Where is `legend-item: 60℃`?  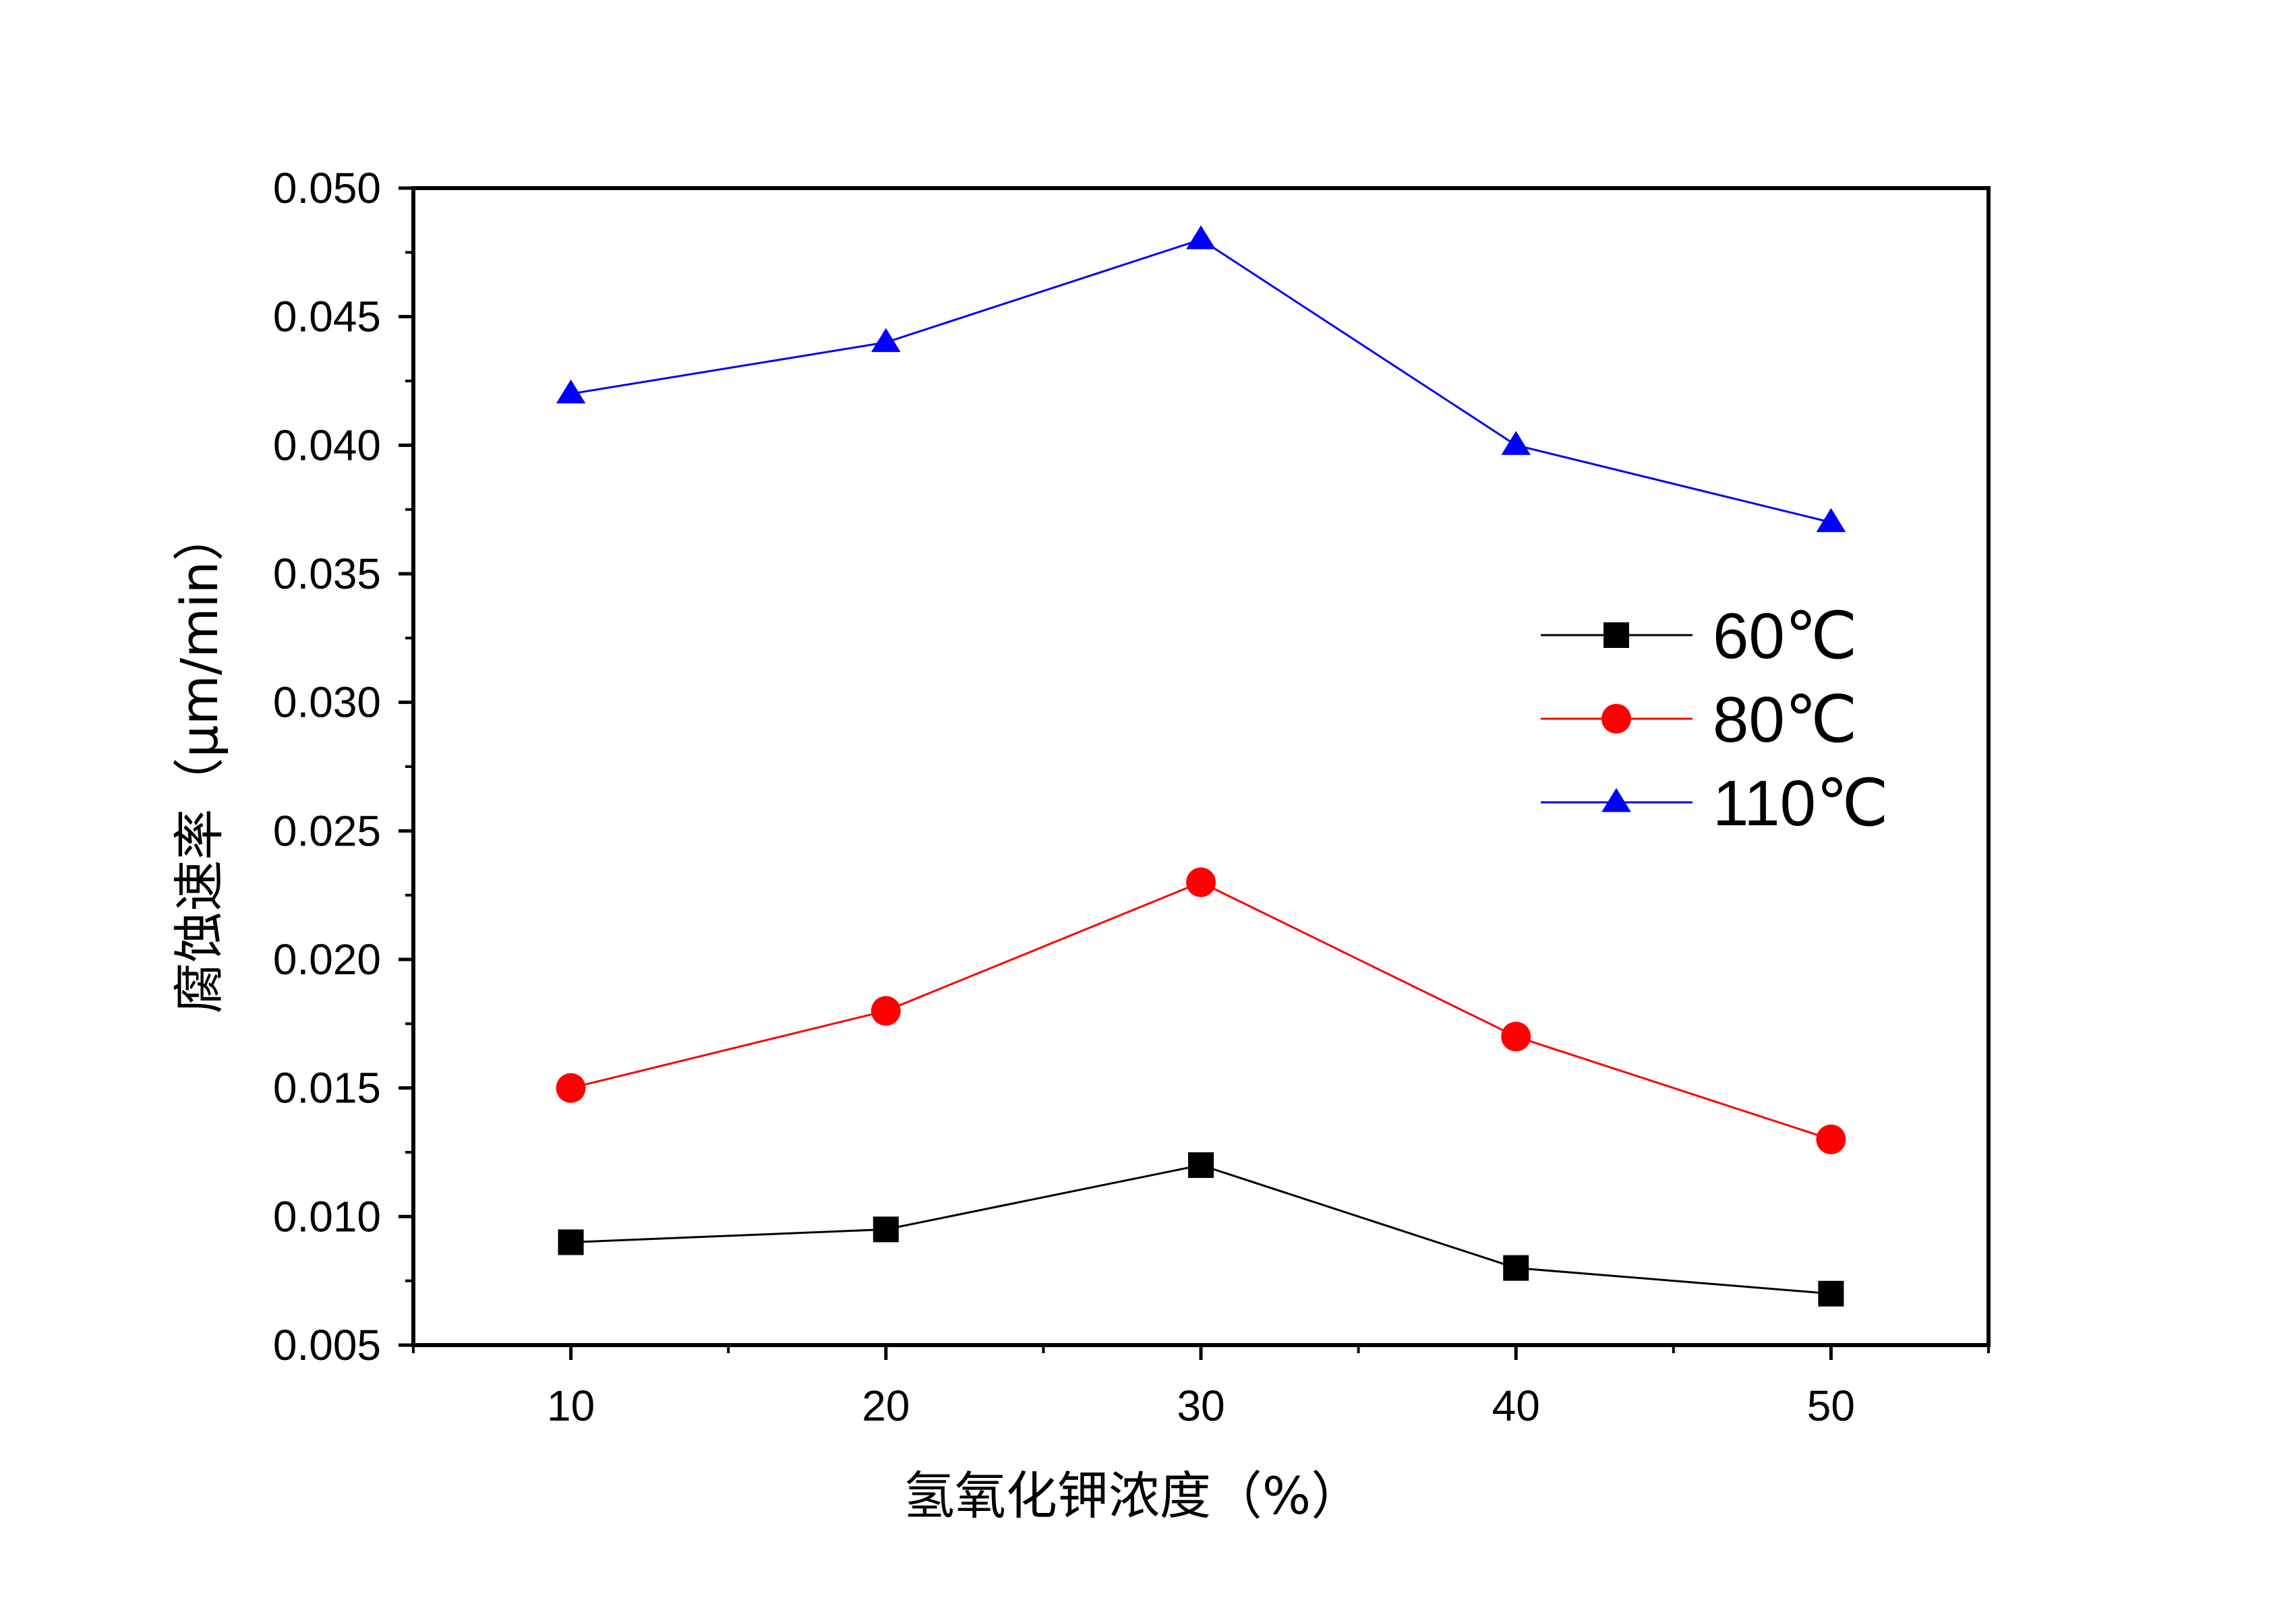
legend-item: 60℃ is located at coordinates (1699, 636).